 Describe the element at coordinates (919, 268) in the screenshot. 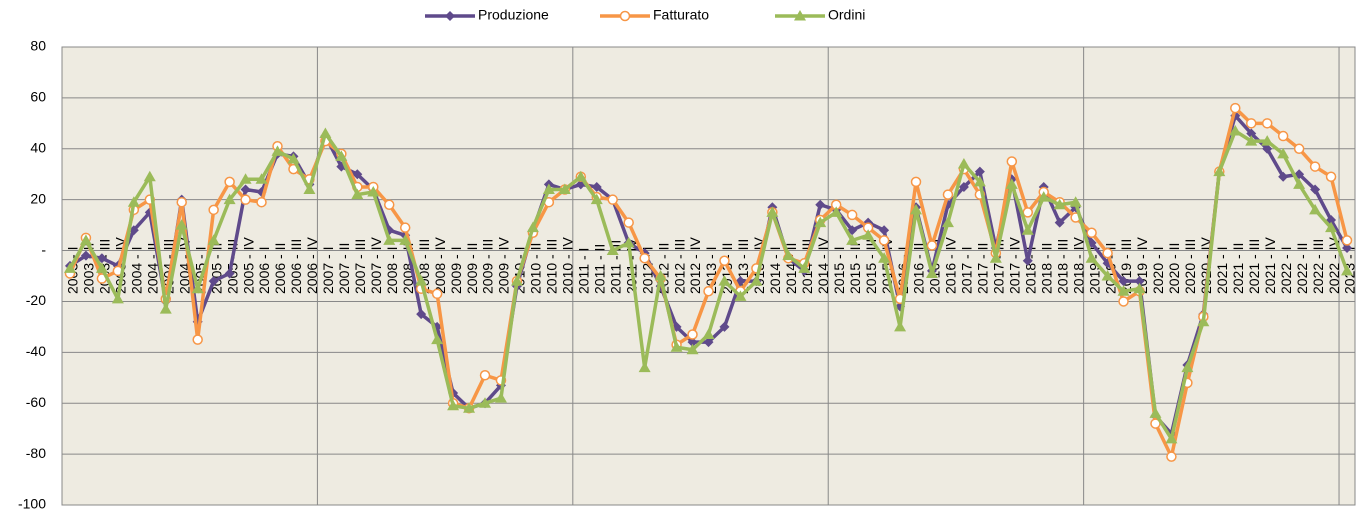

I see `x-tick-label: 2016 - II` at that location.